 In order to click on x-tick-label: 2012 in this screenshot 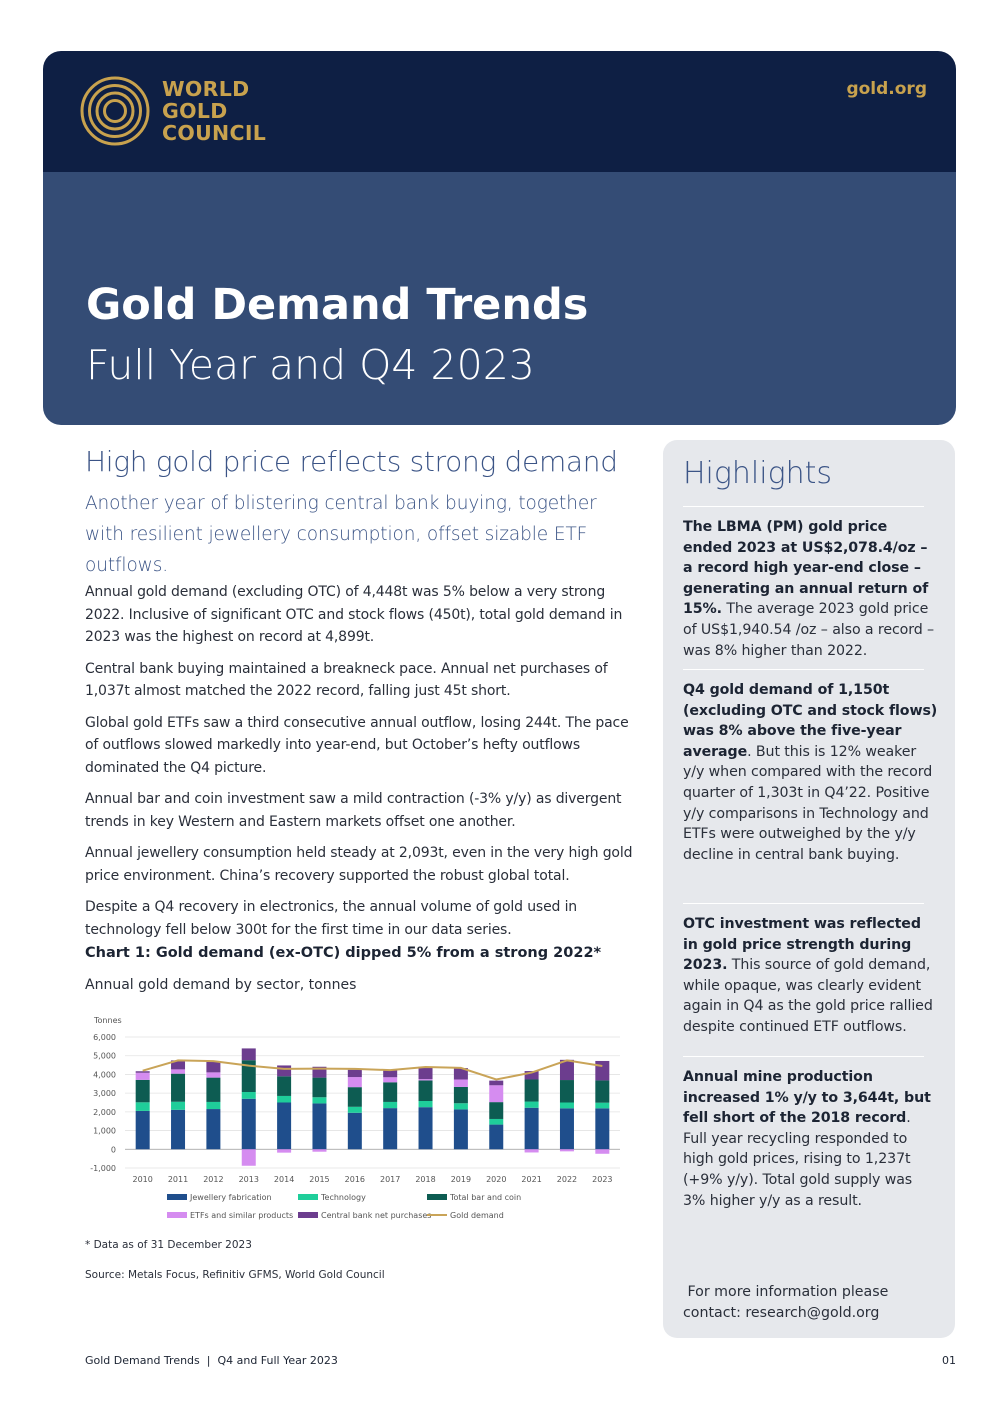, I will do `click(213, 1179)`.